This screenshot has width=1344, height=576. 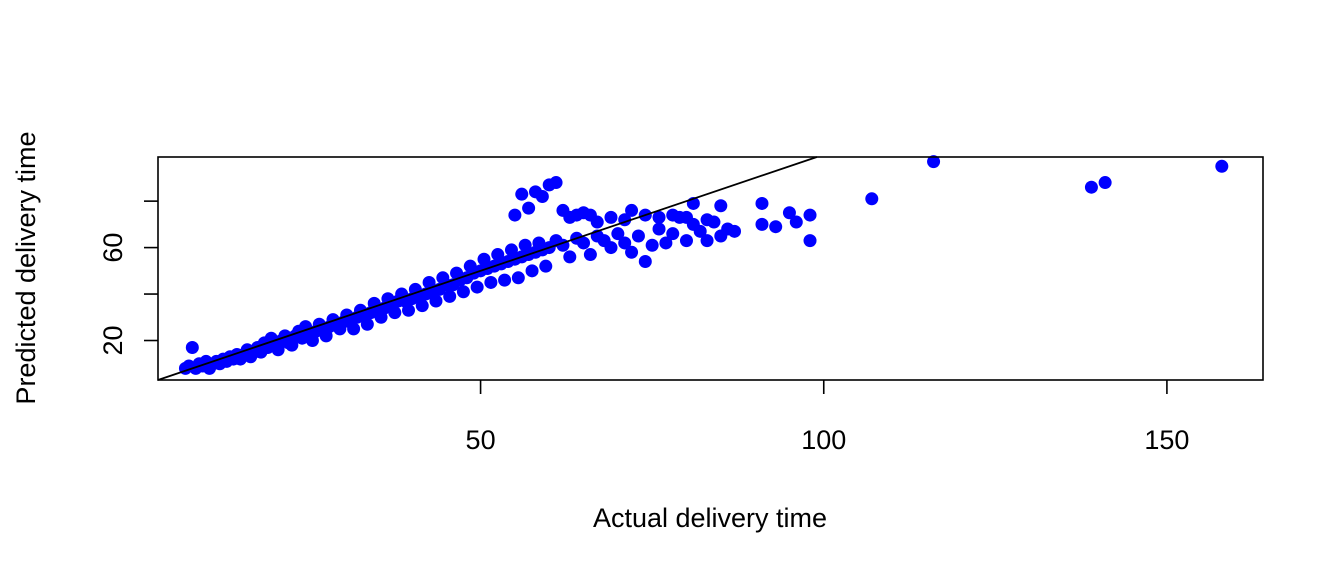 I want to click on x-axis: 50 100 150, so click(x=827, y=417).